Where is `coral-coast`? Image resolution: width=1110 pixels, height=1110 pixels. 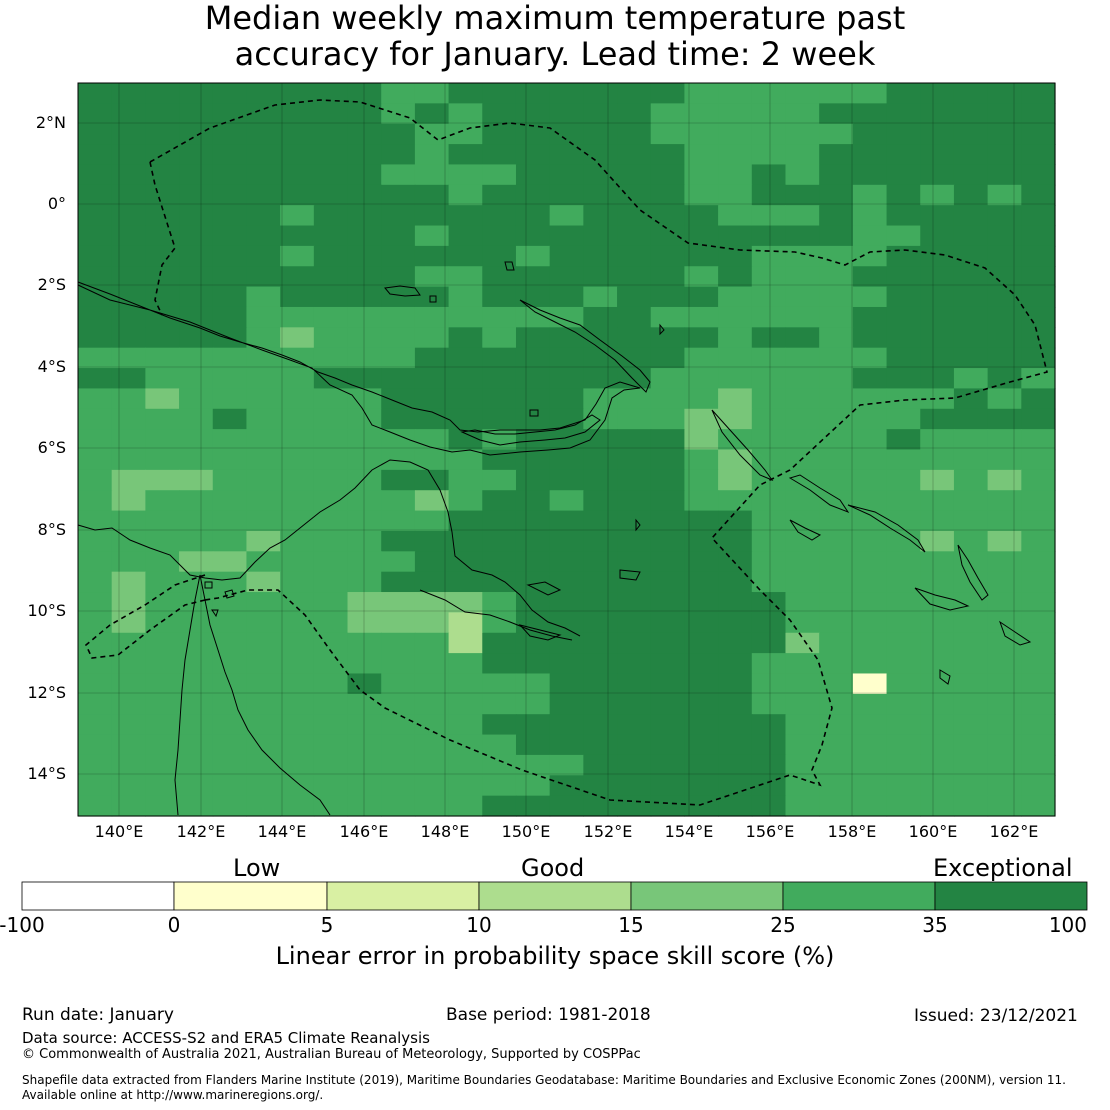 coral-coast is located at coordinates (496, 615).